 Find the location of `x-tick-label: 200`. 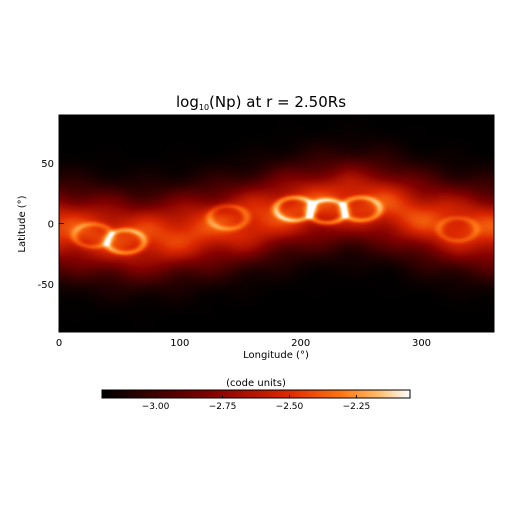

x-tick-label: 200 is located at coordinates (300, 343).